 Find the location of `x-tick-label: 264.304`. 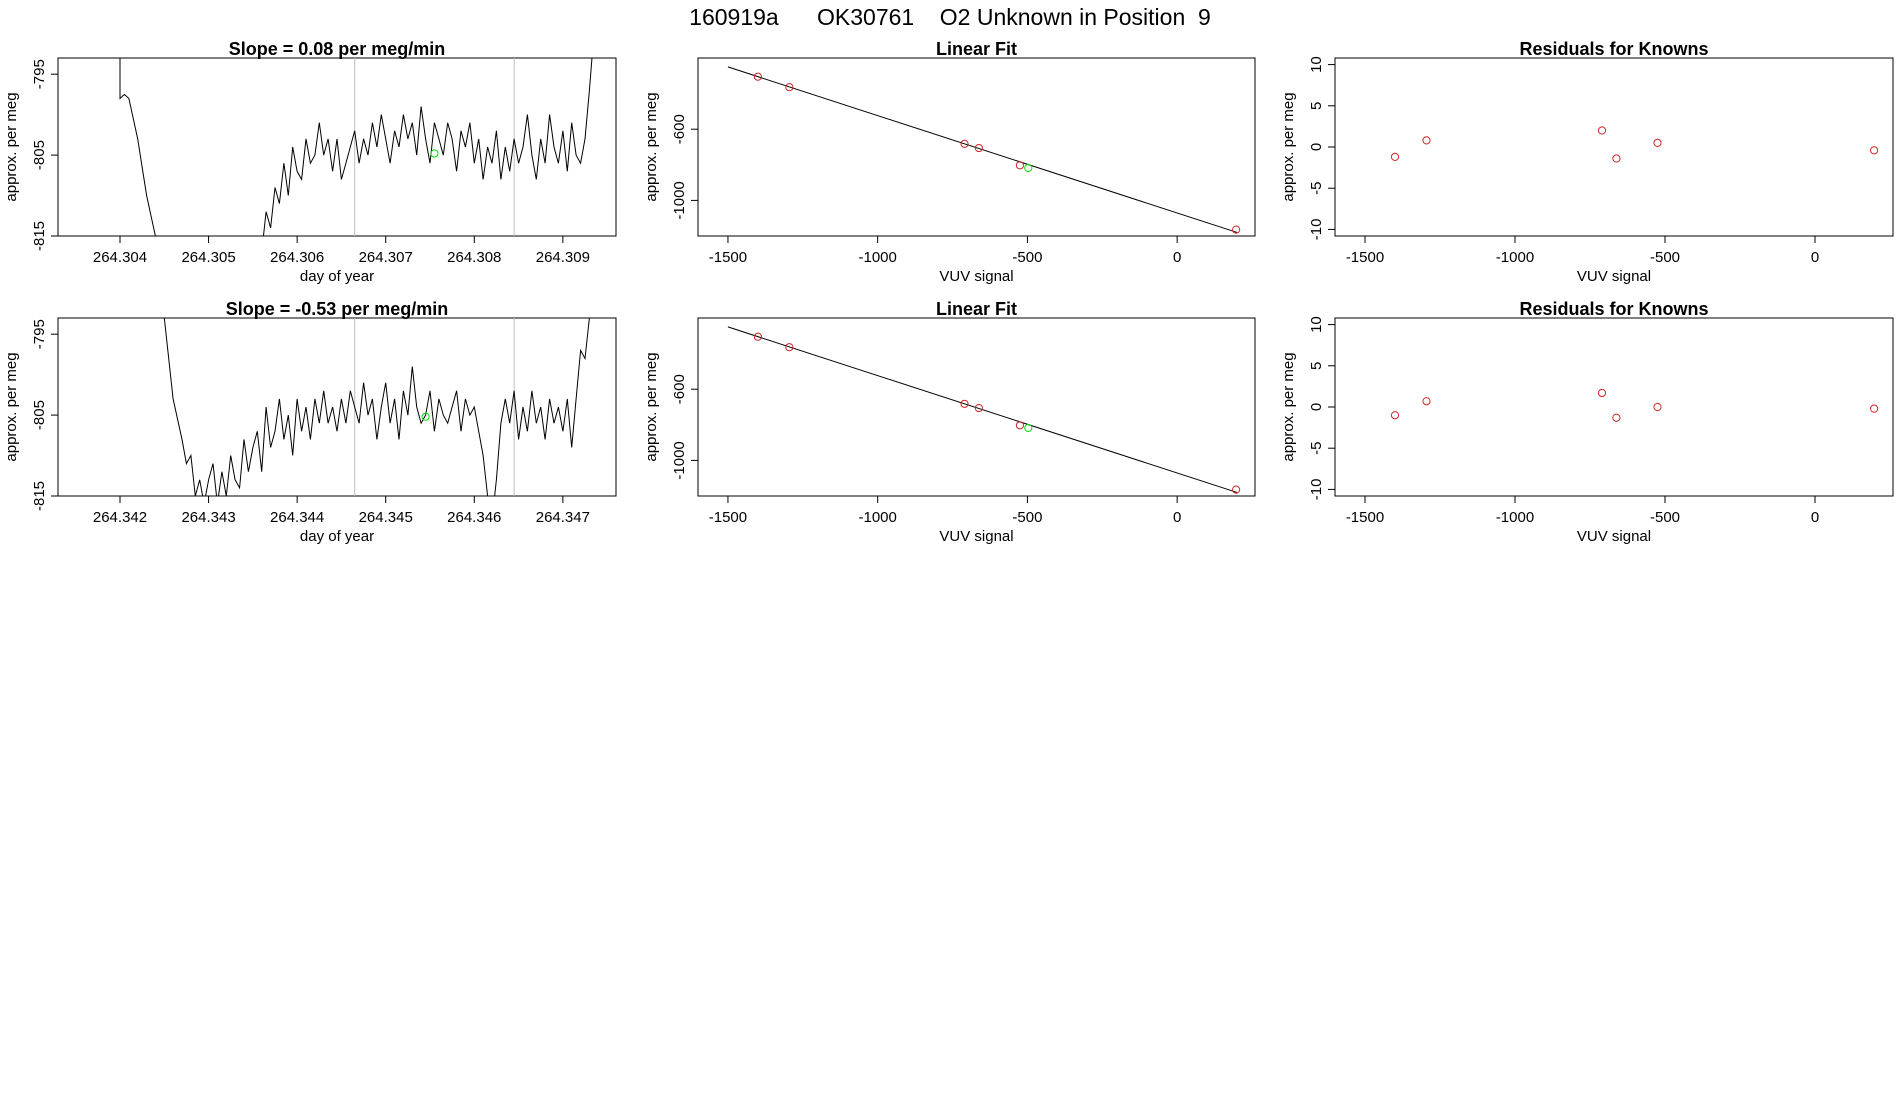

x-tick-label: 264.304 is located at coordinates (120, 257).